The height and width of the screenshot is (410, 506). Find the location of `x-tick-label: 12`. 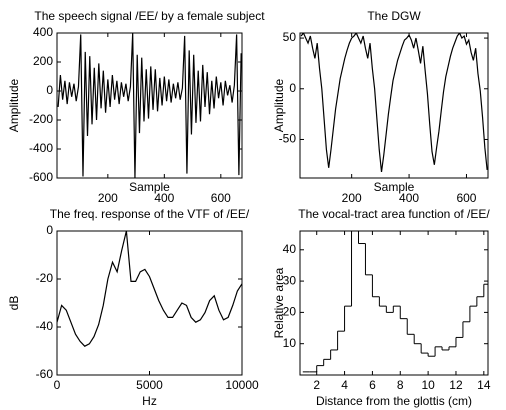

x-tick-label: 12 is located at coordinates (456, 385).